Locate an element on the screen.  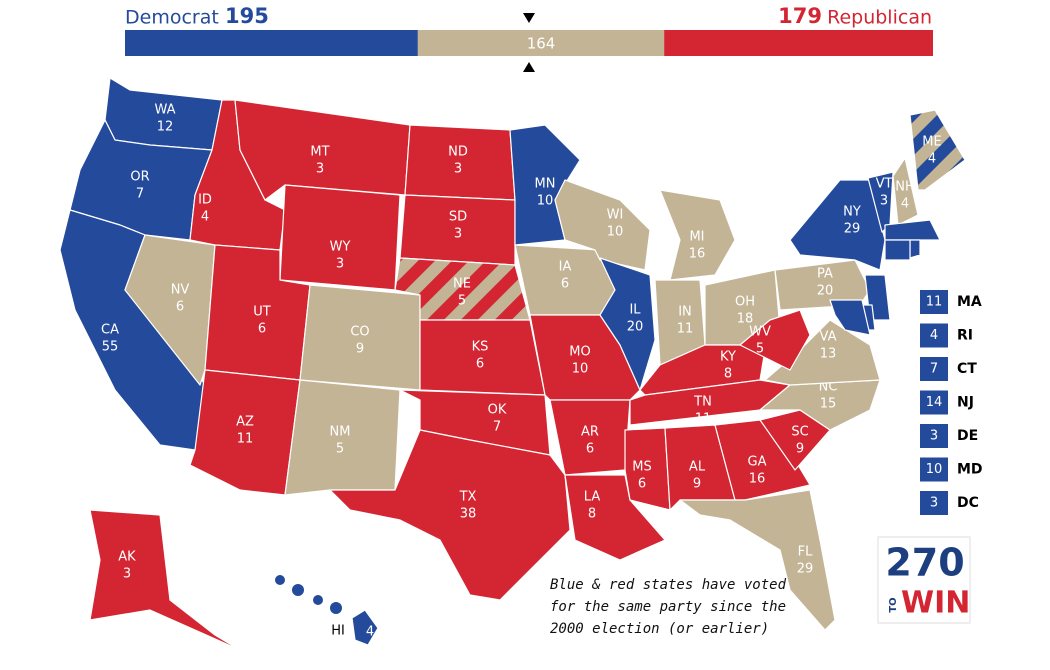
state-abbr: OK is located at coordinates (497, 410).